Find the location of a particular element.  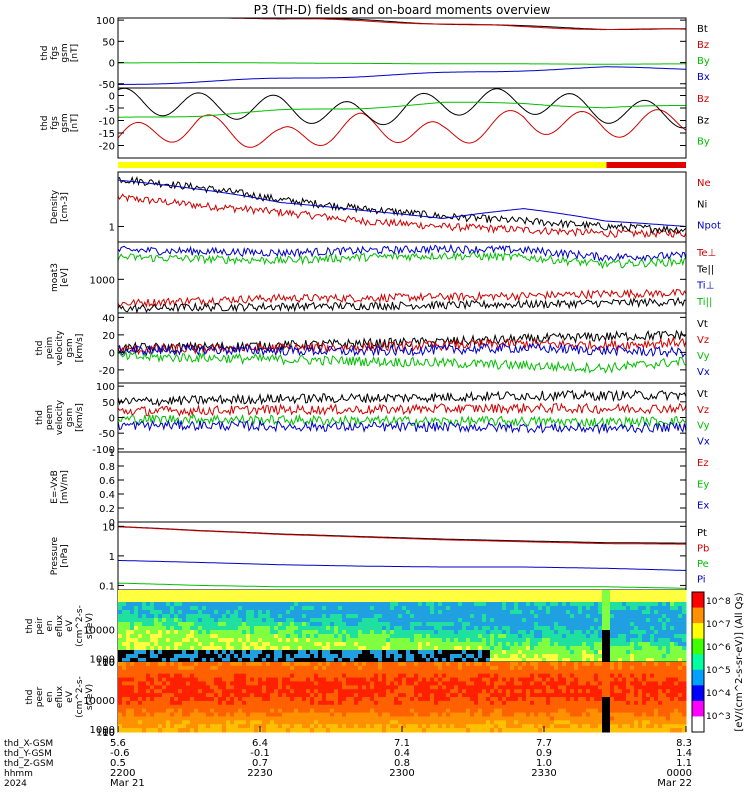

ytick-label-8-2: 1 is located at coordinates (112, 557).